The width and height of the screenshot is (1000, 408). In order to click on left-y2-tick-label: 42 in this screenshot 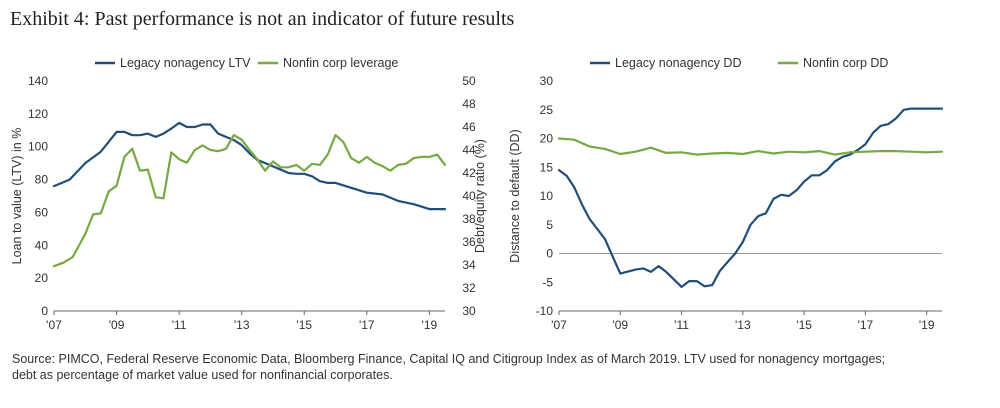, I will do `click(469, 173)`.